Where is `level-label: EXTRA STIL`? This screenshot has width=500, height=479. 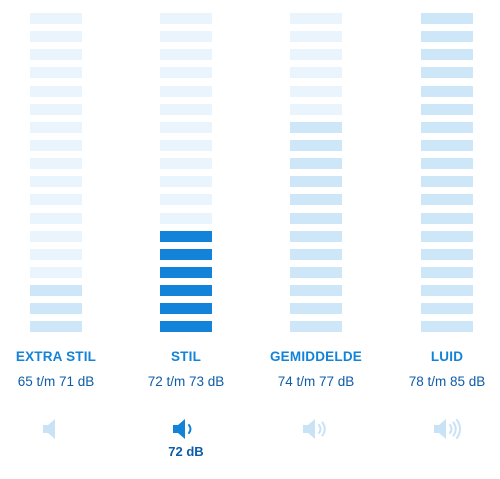 level-label: EXTRA STIL is located at coordinates (56, 356).